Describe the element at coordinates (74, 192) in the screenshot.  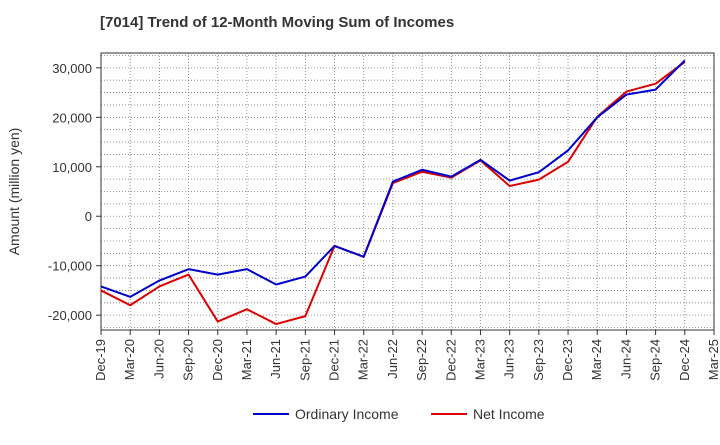
I see `y-axis-ticks: -20,000 -10,000 0 10,000 20,000 30,000` at that location.